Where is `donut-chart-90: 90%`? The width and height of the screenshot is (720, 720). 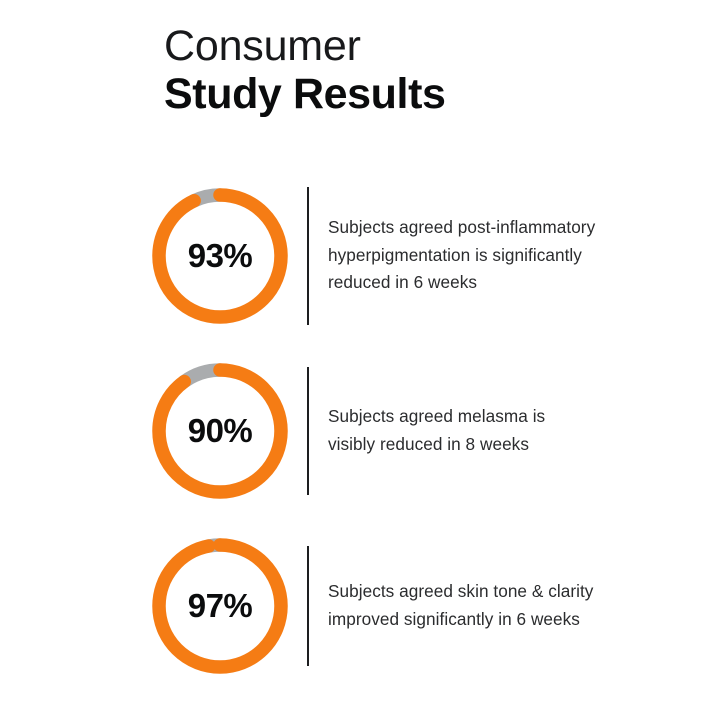 donut-chart-90: 90% is located at coordinates (220, 430).